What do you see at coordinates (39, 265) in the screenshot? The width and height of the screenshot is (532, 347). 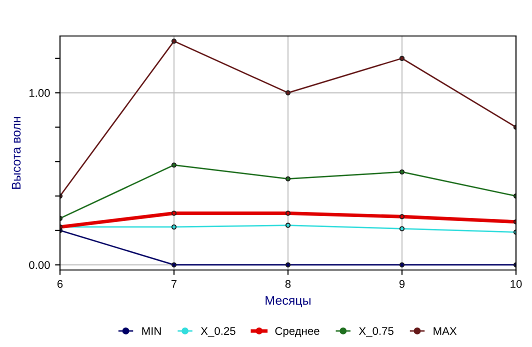 I see `y-tick-label: 0.00` at bounding box center [39, 265].